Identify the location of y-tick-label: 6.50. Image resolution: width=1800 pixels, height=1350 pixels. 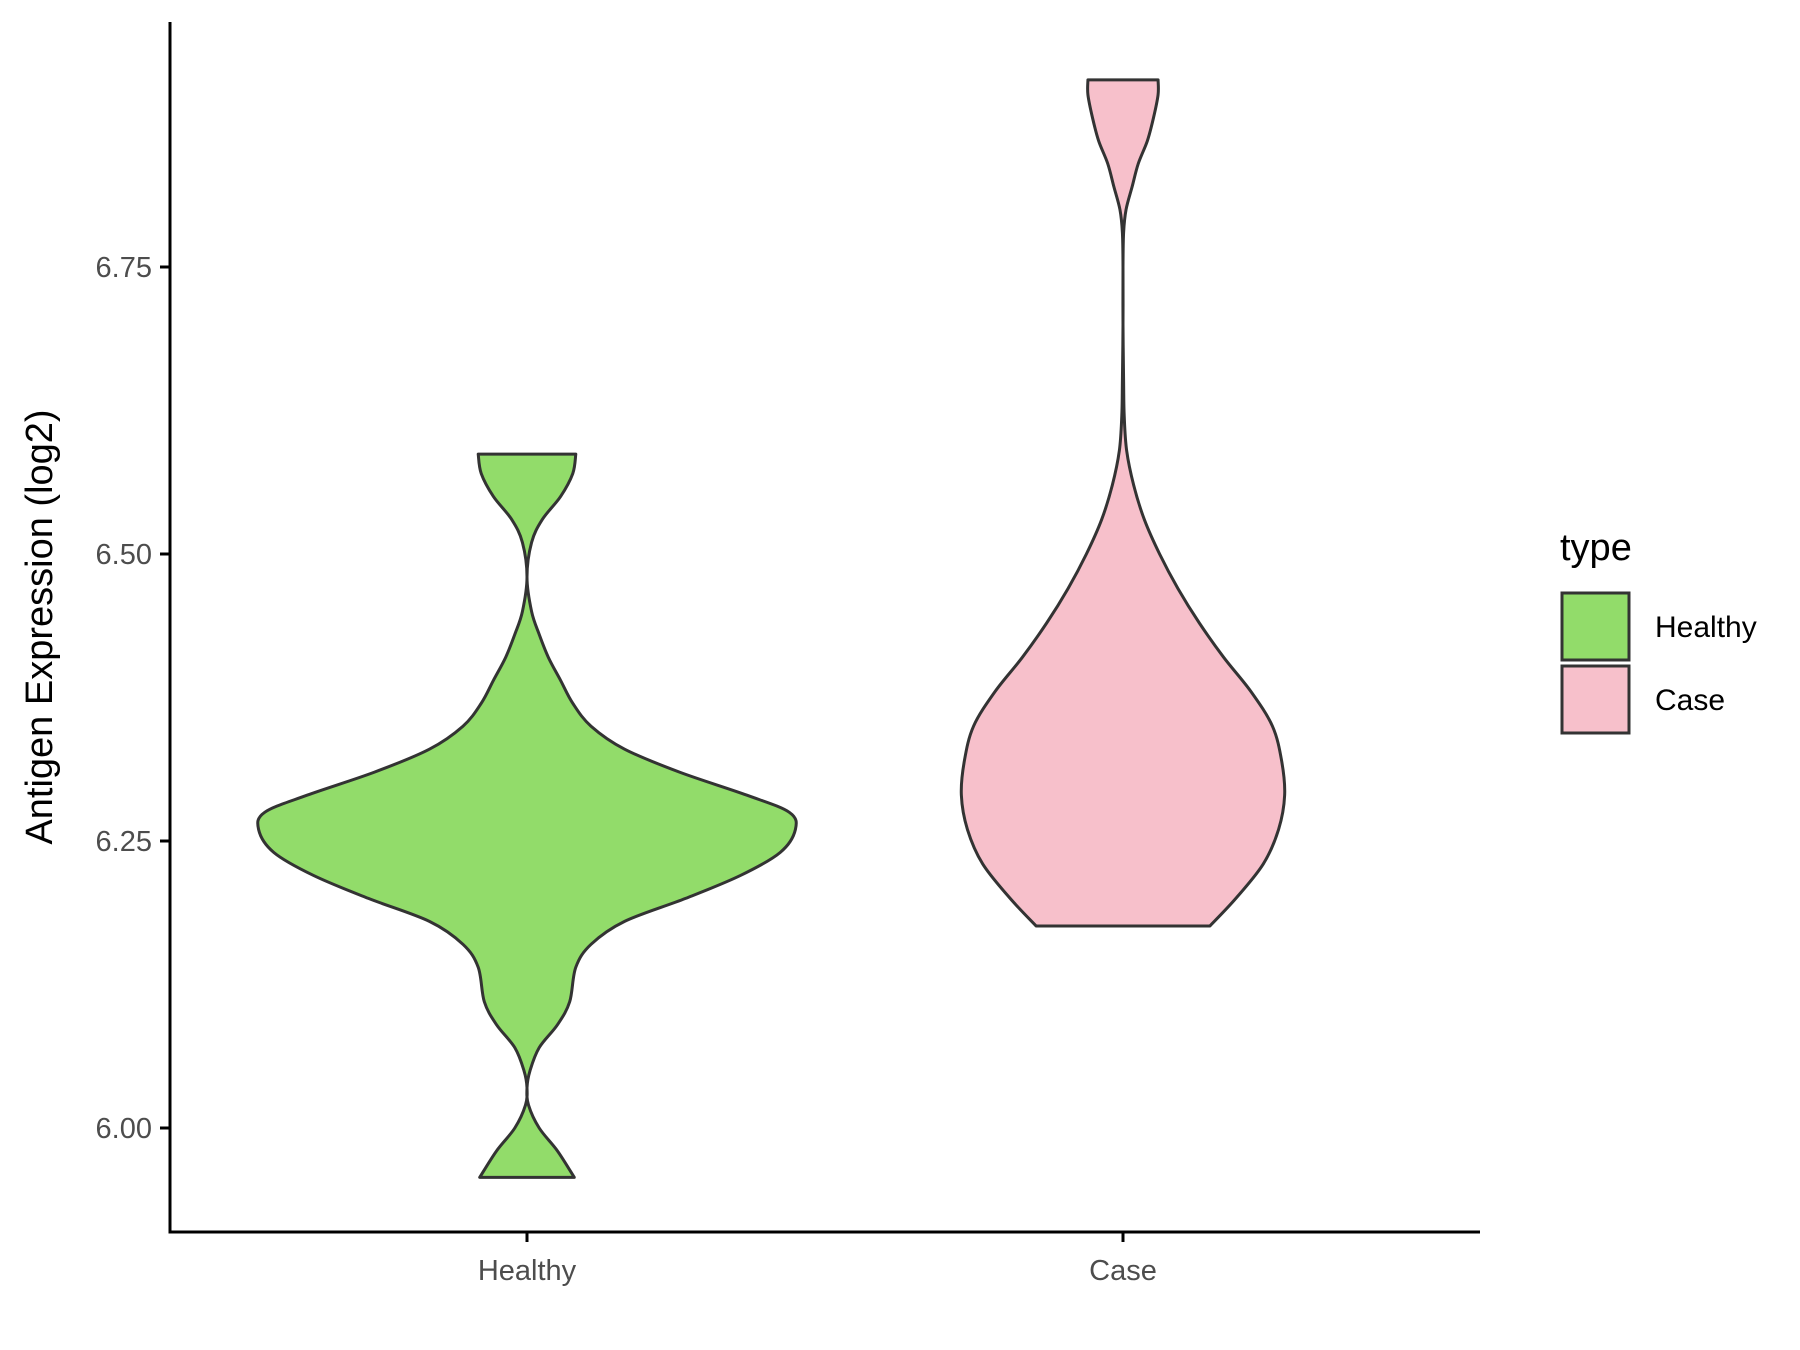
(124, 555).